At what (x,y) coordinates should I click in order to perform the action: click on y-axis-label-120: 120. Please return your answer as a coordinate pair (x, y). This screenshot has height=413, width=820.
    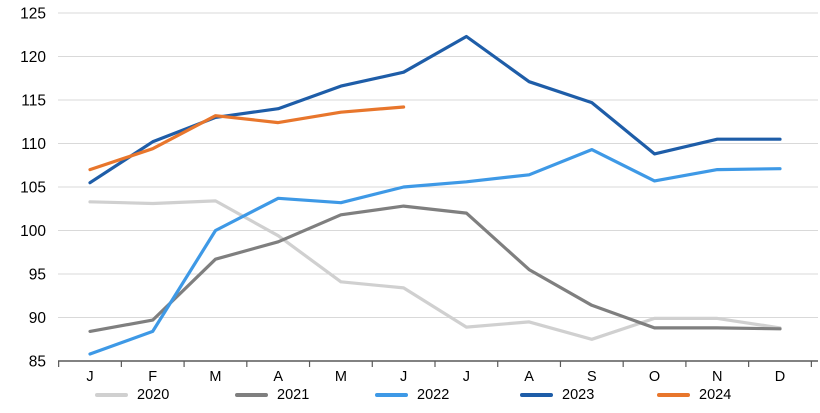
    Looking at the image, I should click on (33, 57).